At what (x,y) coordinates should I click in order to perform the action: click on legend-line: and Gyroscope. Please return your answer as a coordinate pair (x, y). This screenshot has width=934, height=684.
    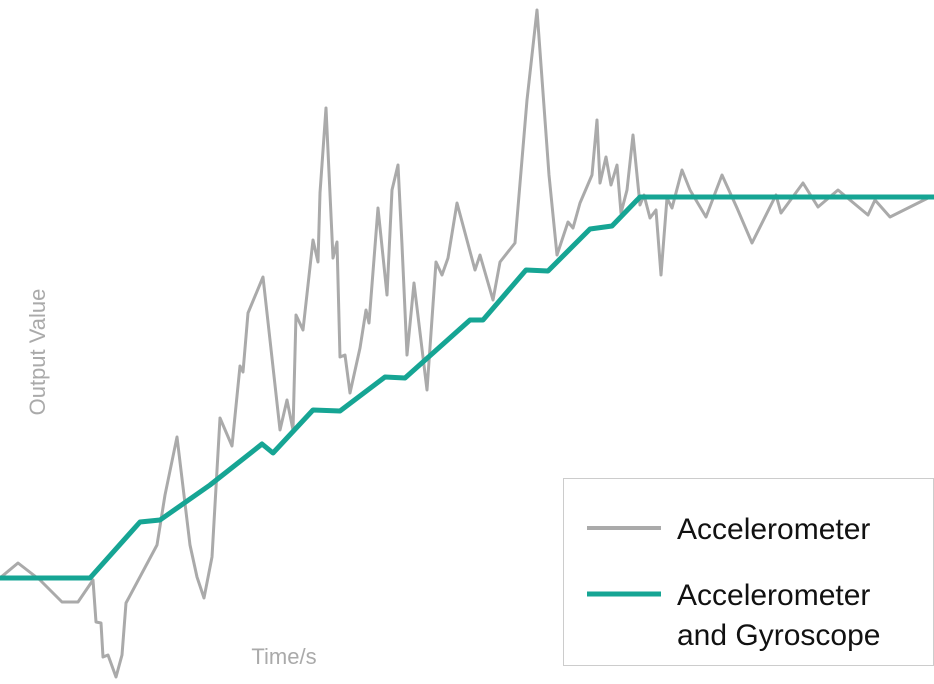
    Looking at the image, I should click on (778, 635).